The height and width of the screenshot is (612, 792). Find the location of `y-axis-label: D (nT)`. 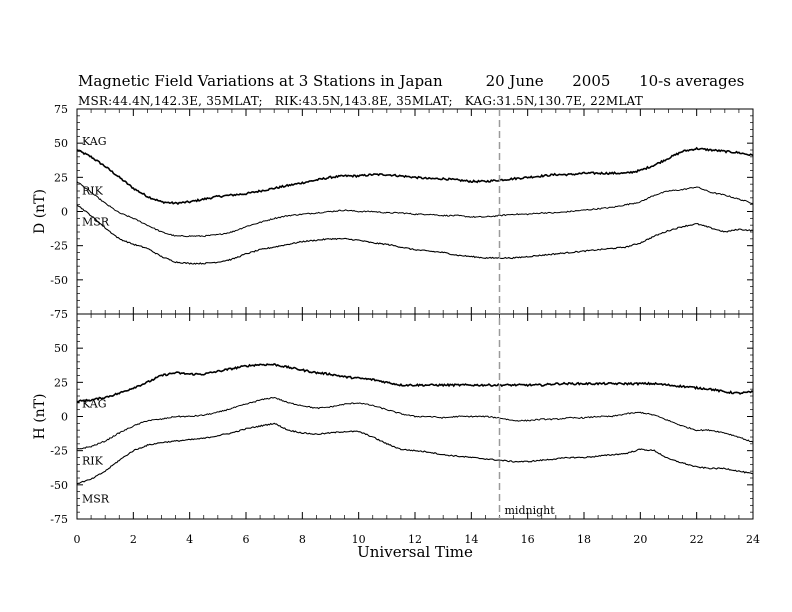

y-axis-label: D (nT) is located at coordinates (40, 211).